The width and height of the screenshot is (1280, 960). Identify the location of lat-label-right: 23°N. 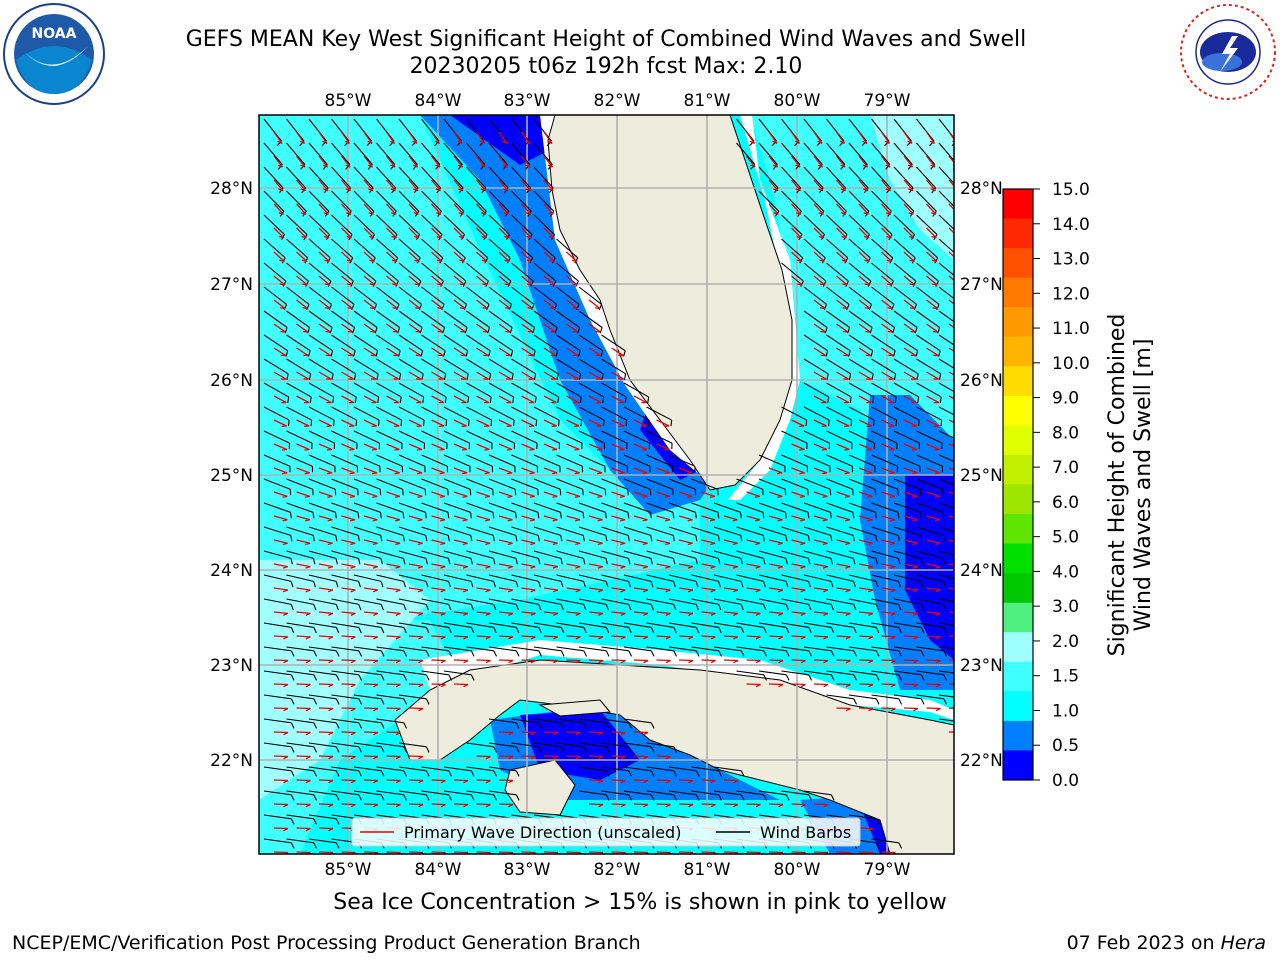
(981, 666).